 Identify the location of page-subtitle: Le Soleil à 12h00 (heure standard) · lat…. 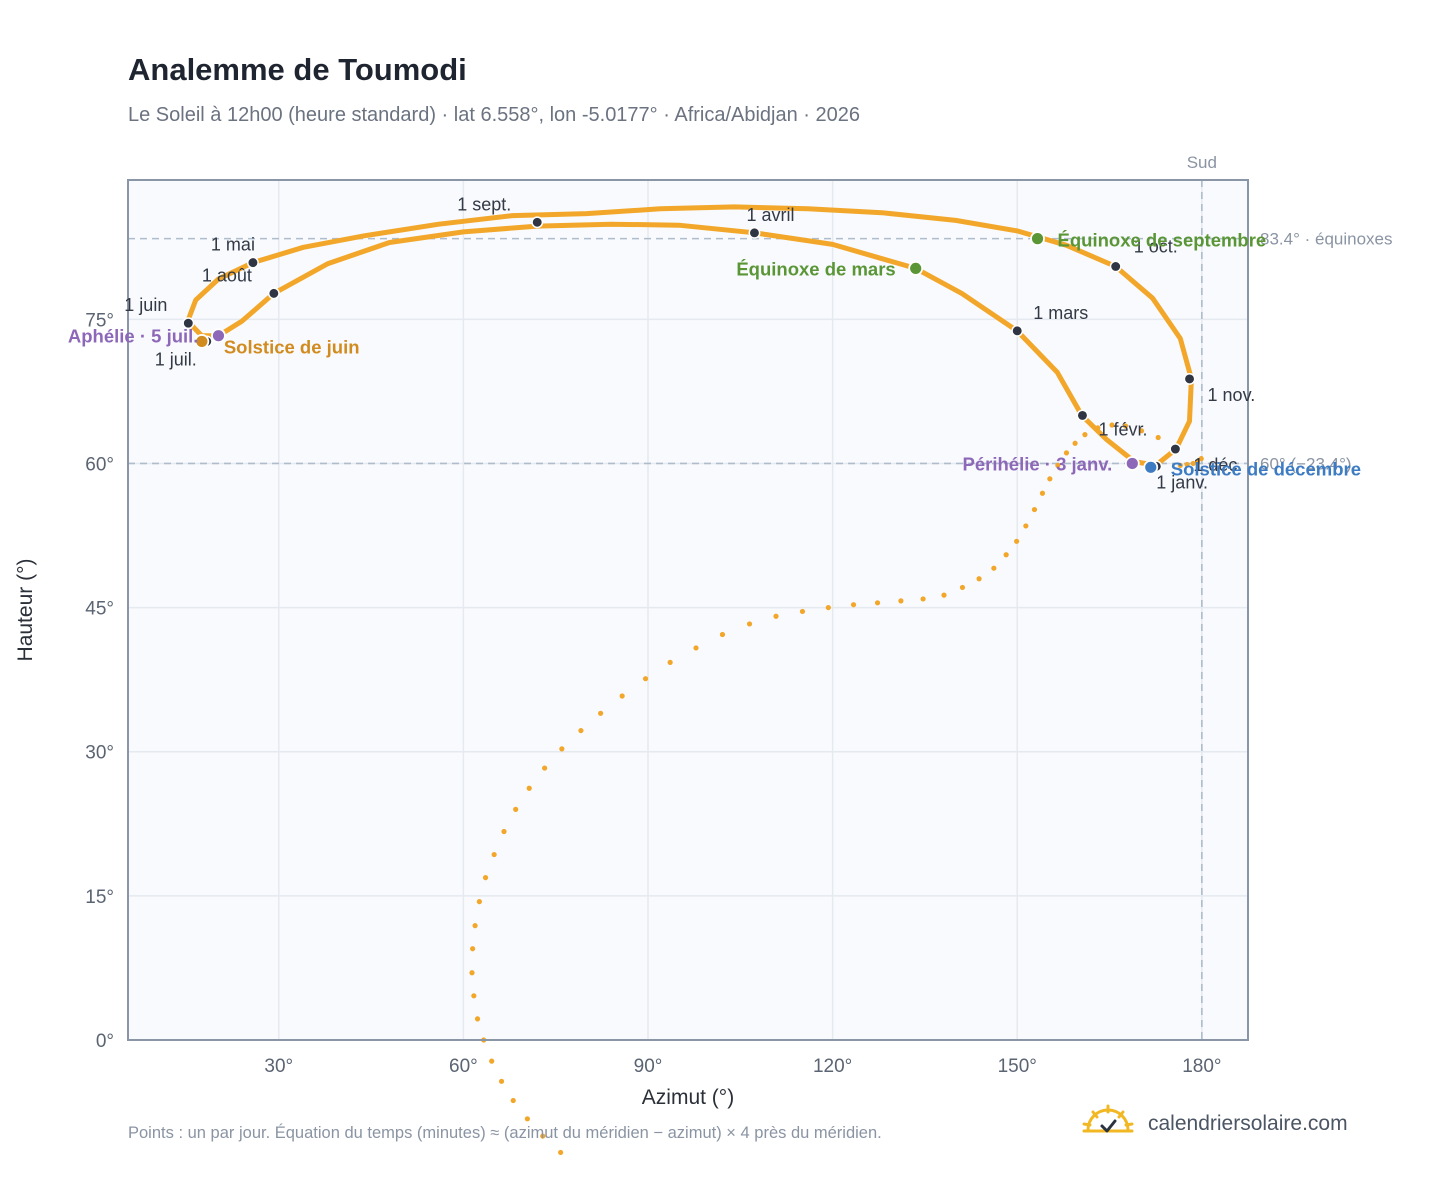
(494, 115).